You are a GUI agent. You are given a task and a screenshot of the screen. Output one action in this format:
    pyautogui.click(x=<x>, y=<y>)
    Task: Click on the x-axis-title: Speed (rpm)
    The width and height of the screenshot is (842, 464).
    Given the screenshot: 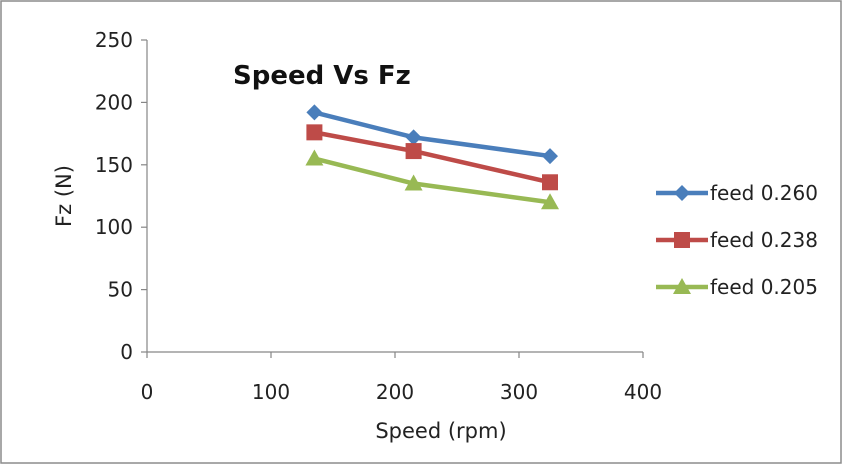 What is the action you would take?
    pyautogui.click(x=440, y=431)
    